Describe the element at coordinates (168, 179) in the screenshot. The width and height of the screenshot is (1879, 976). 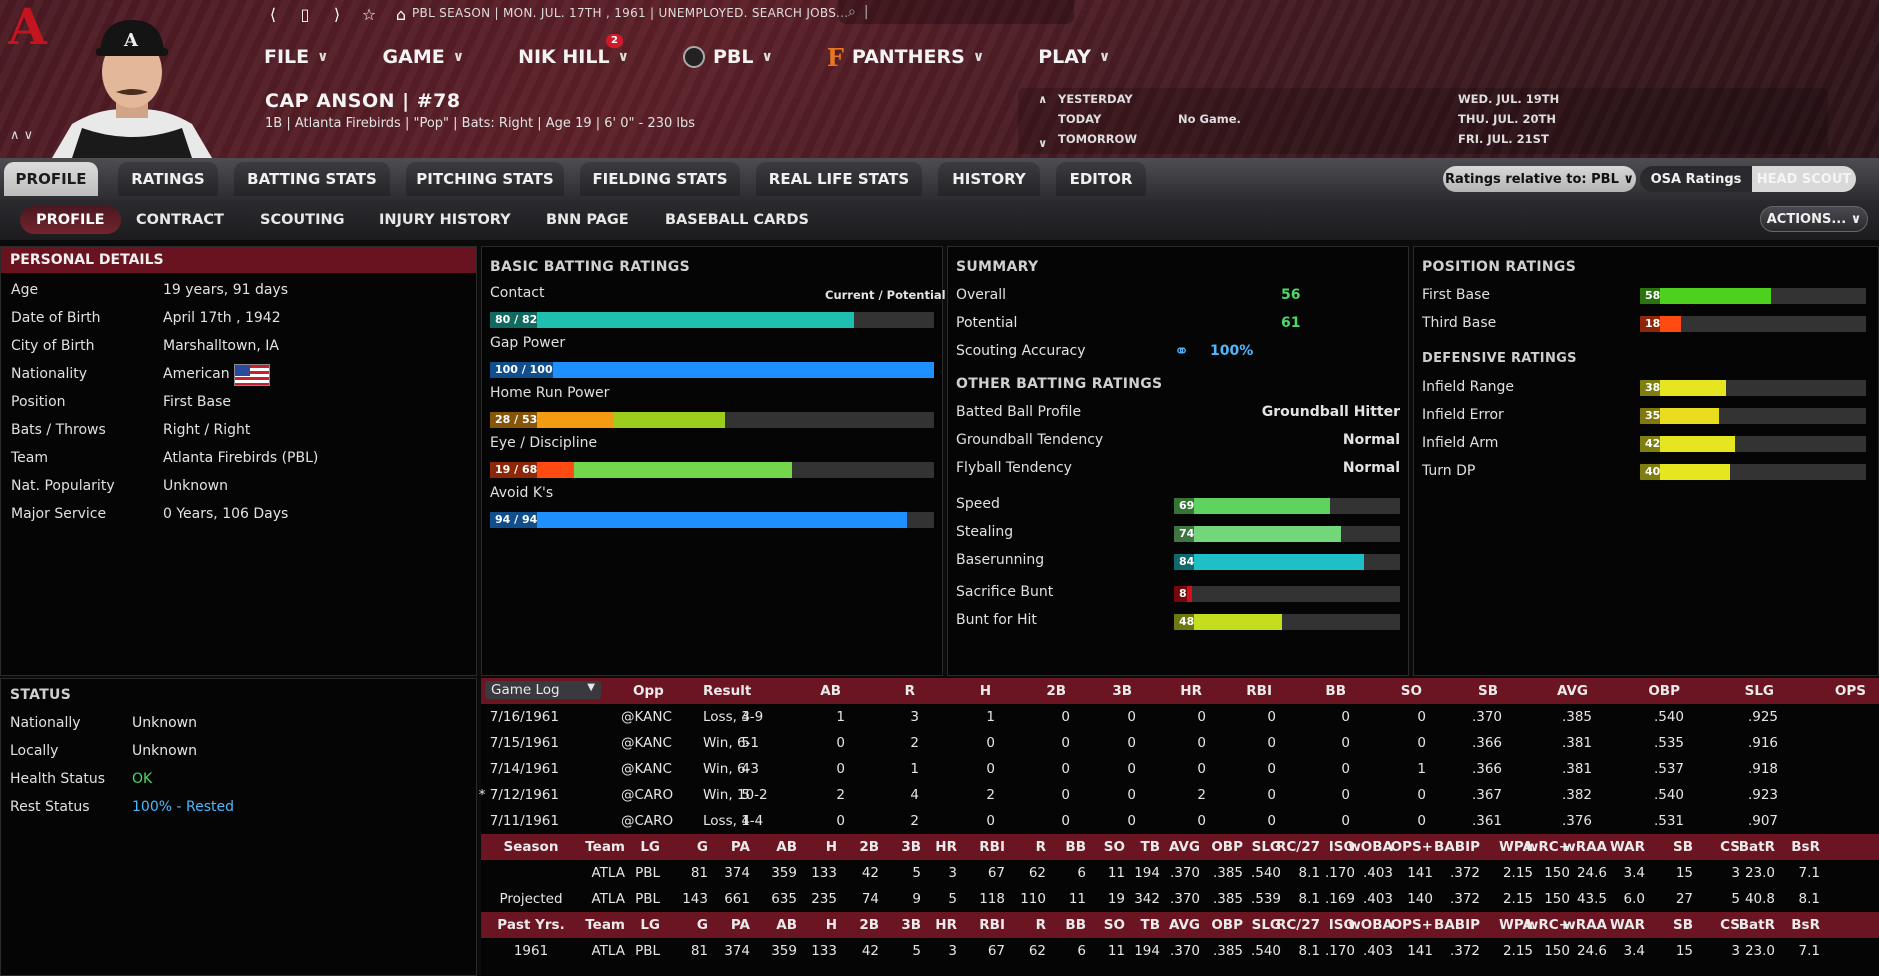
I see `tab-ratings: RATINGS` at that location.